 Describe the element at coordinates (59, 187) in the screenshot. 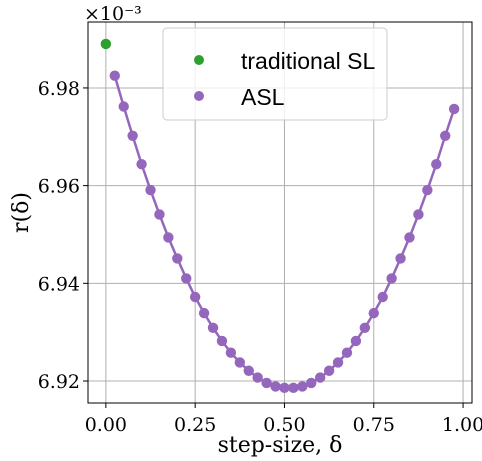

I see `y-tick-label: 6.96` at that location.